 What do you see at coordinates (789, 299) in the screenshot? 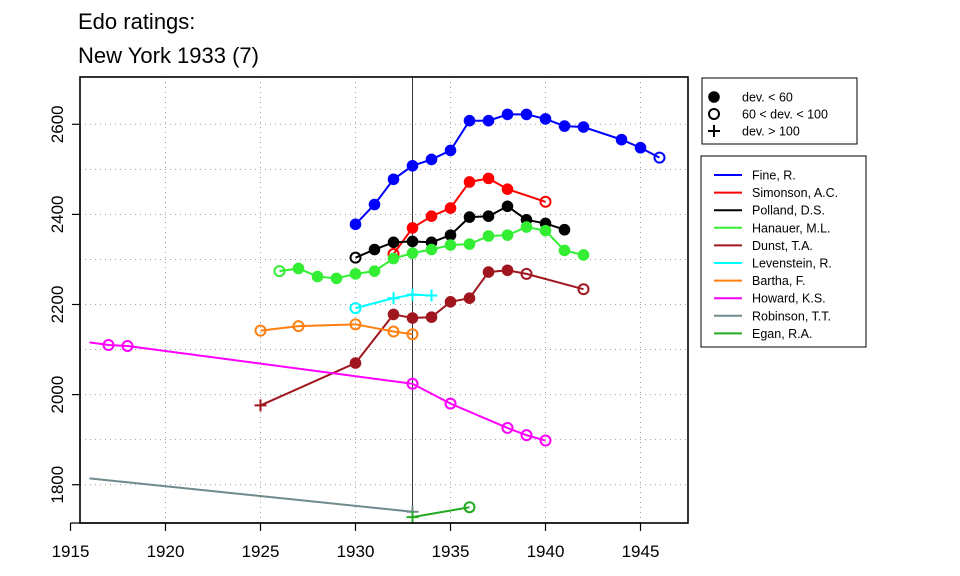
I see `series-legend-label: Howard, K.S.` at bounding box center [789, 299].